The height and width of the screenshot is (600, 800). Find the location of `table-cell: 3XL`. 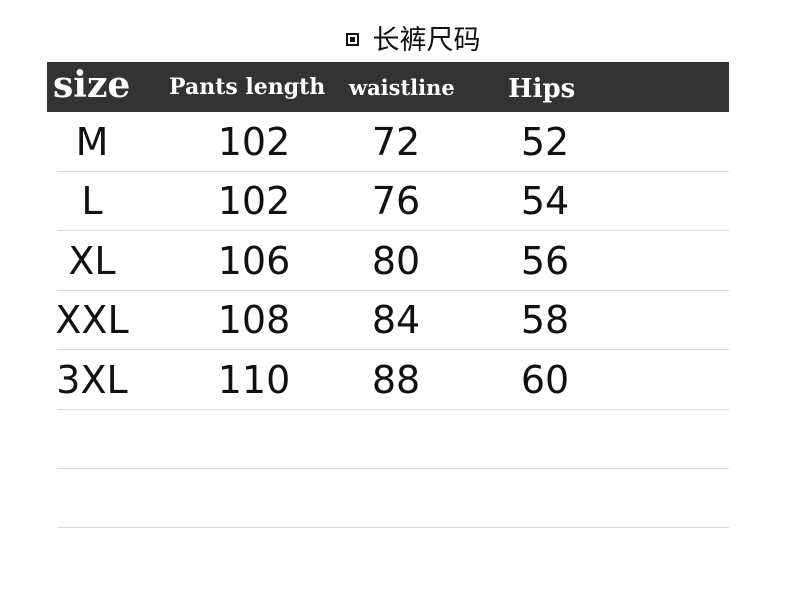

table-cell: 3XL is located at coordinates (92, 379).